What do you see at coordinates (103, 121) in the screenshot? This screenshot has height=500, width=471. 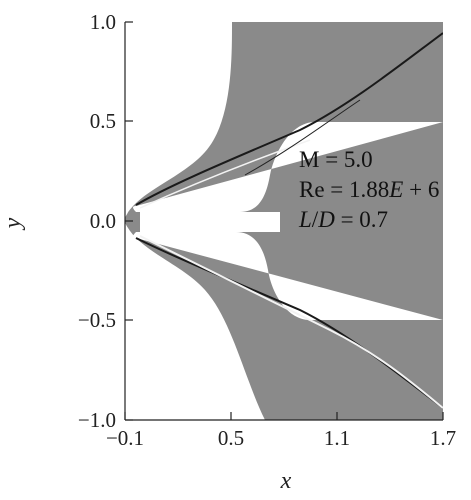 I see `y-tick-label: 0.5` at bounding box center [103, 121].